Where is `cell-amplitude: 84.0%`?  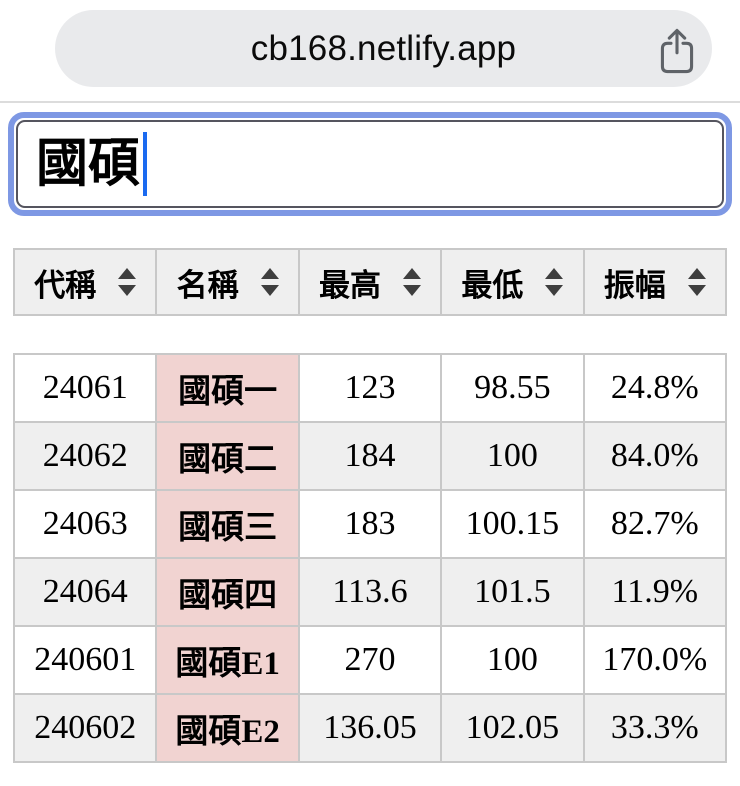 cell-amplitude: 84.0% is located at coordinates (655, 456).